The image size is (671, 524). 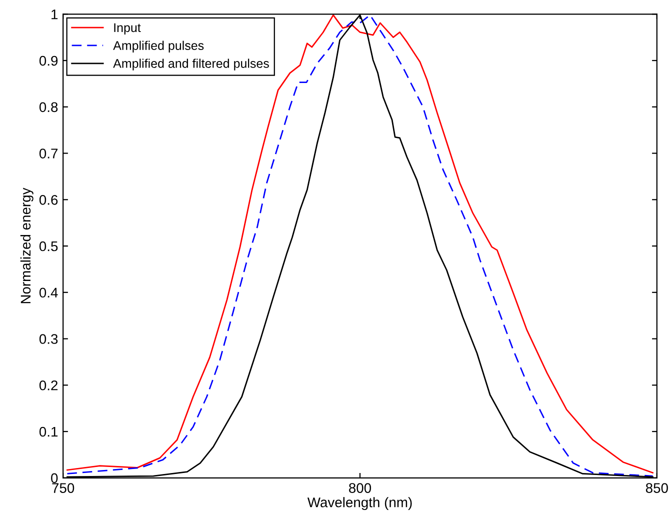 What do you see at coordinates (48, 153) in the screenshot?
I see `y-tick-label: 0.7` at bounding box center [48, 153].